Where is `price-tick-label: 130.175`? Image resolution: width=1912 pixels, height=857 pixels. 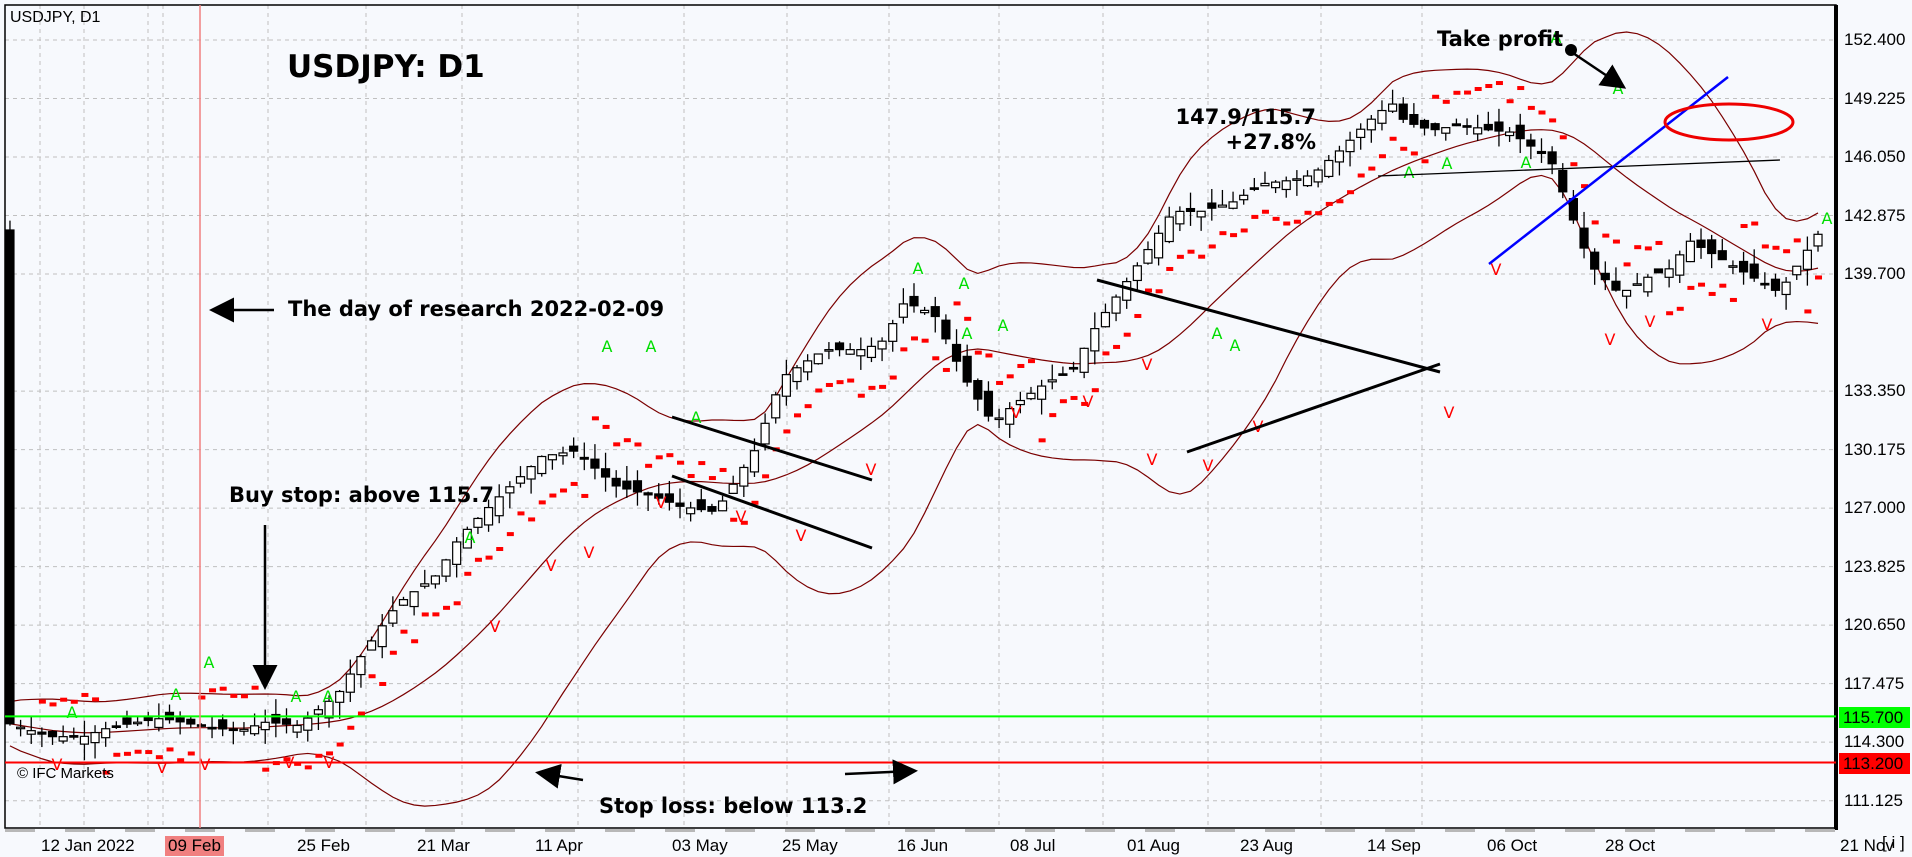 price-tick-label: 130.175 is located at coordinates (1875, 449).